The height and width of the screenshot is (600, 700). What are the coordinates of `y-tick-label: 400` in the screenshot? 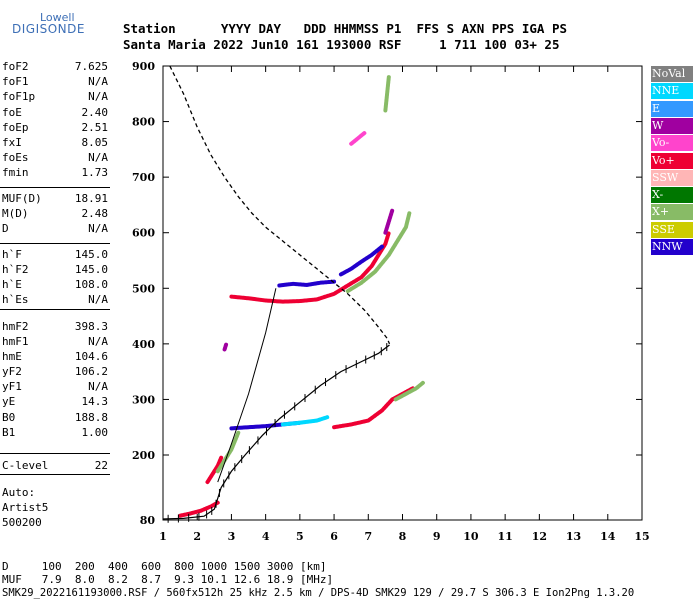 It's located at (143, 344).